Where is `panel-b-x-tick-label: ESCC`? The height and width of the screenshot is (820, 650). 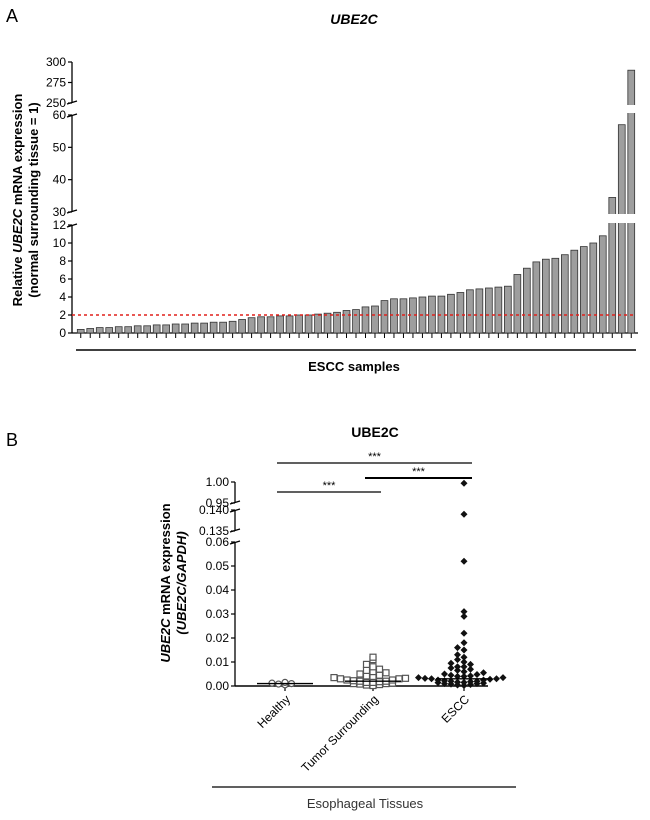 panel-b-x-tick-label: ESCC is located at coordinates (456, 709).